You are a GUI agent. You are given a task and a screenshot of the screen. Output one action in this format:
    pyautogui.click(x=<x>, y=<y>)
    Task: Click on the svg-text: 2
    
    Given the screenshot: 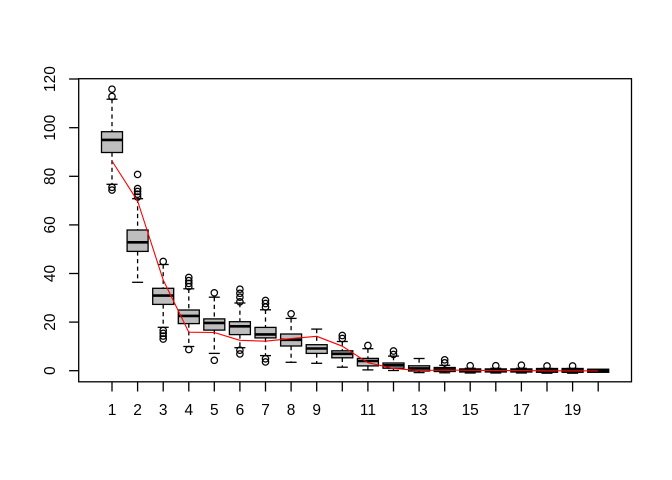 What is the action you would take?
    pyautogui.click(x=137, y=410)
    